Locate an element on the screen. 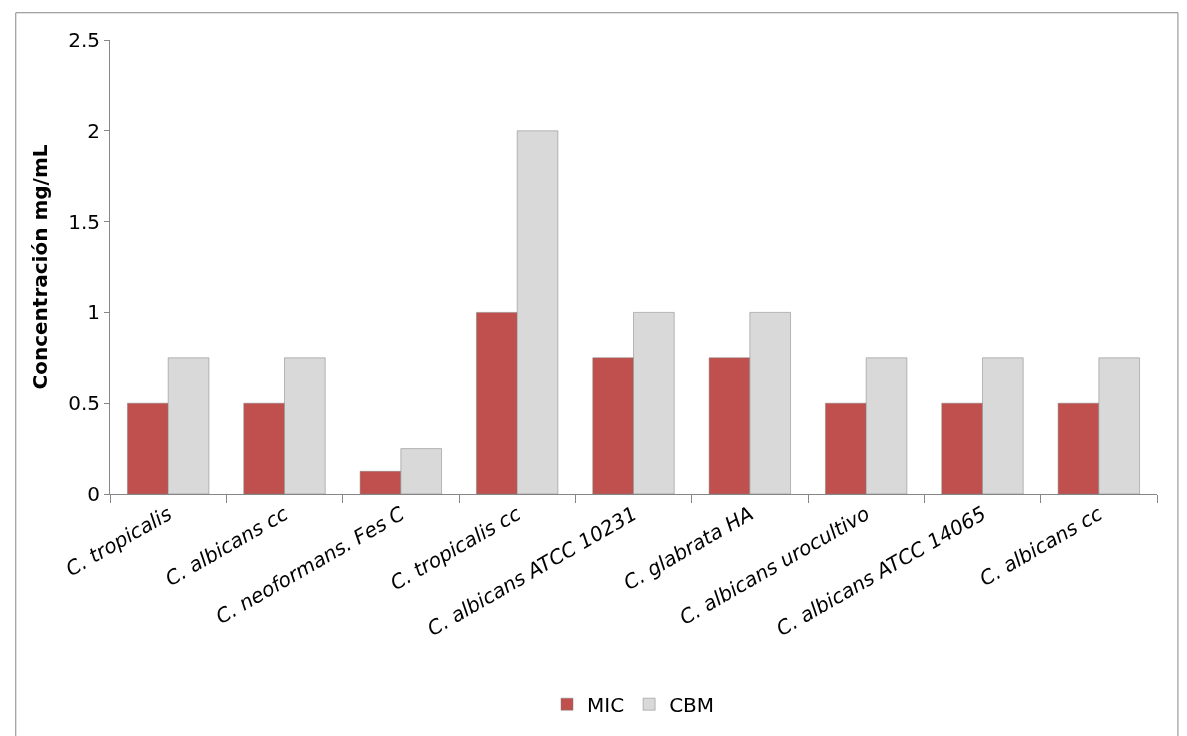 Image resolution: width=1187 pixels, height=736 pixels. legend-label: MIC is located at coordinates (606, 704).